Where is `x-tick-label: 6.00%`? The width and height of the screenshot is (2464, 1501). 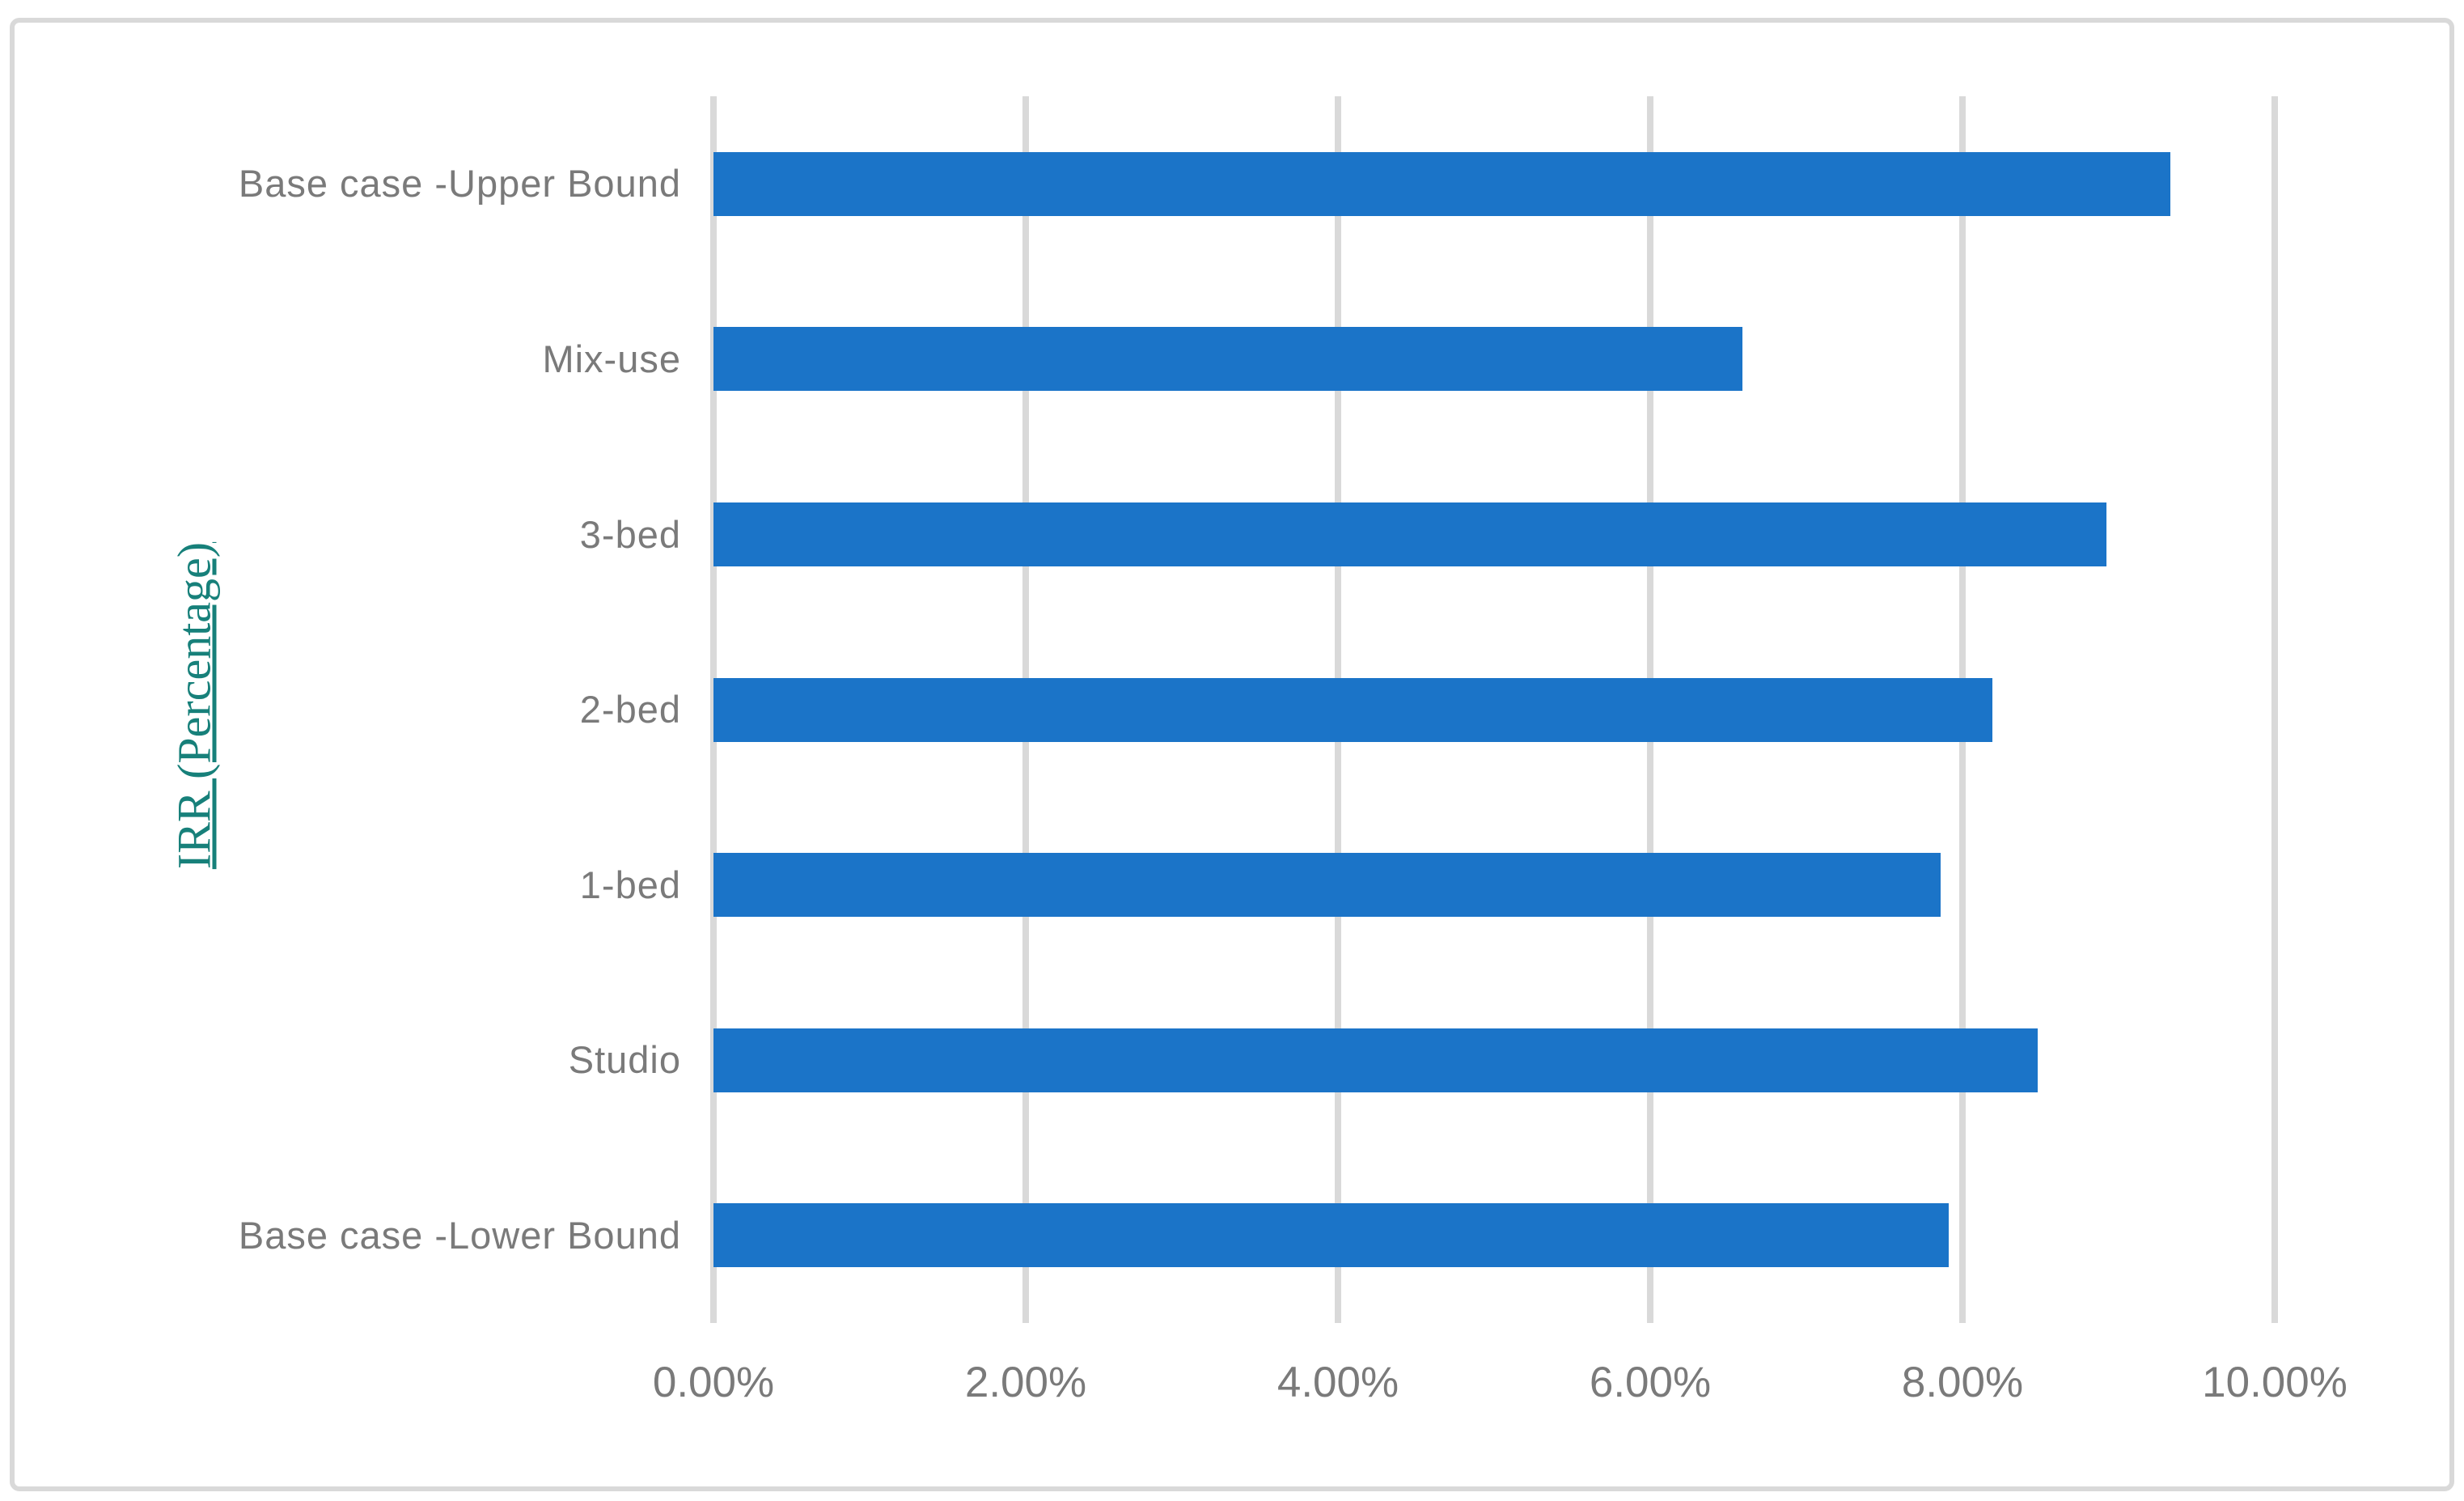
x-tick-label: 6.00% is located at coordinates (1650, 1382).